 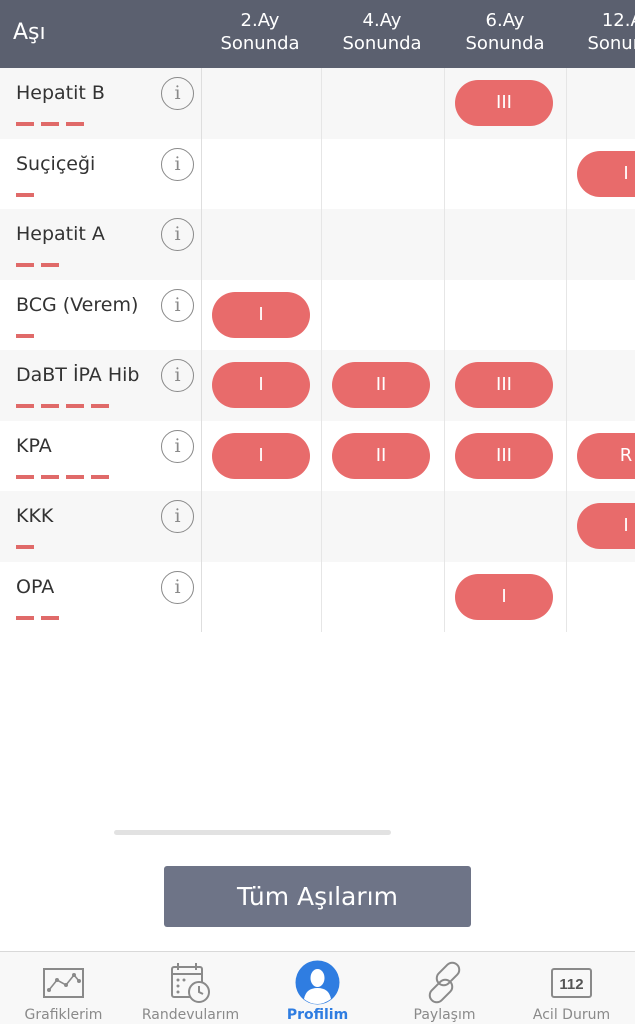 I want to click on vaccine-row: BCG (Verem) i I, so click(x=317, y=315).